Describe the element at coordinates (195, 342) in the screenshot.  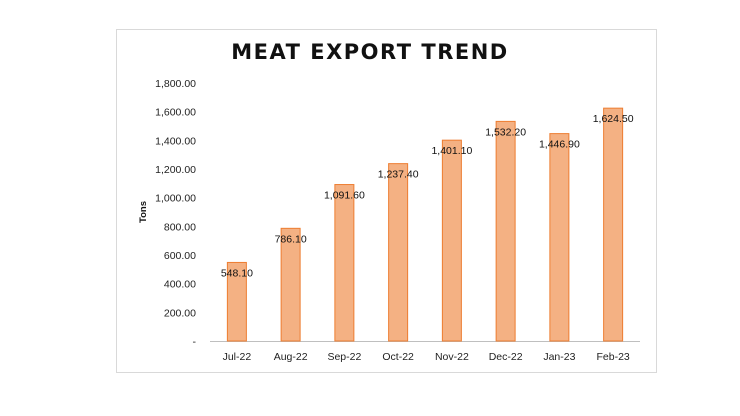
I see `y-tick-label: -` at that location.